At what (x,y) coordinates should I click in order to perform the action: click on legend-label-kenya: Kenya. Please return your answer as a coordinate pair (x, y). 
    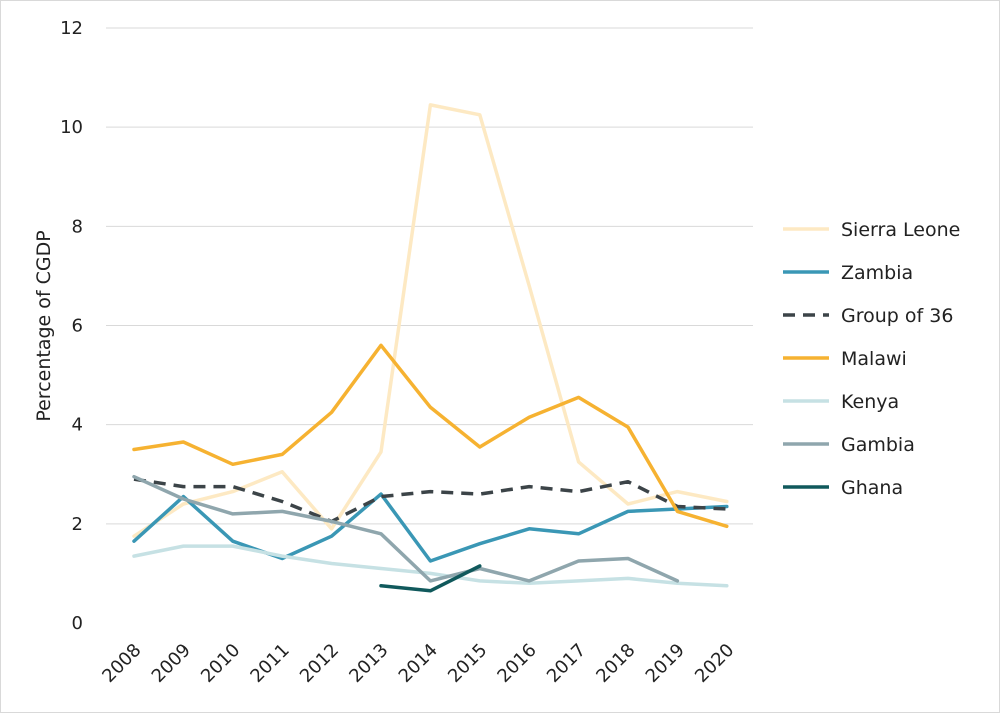
    Looking at the image, I should click on (870, 402).